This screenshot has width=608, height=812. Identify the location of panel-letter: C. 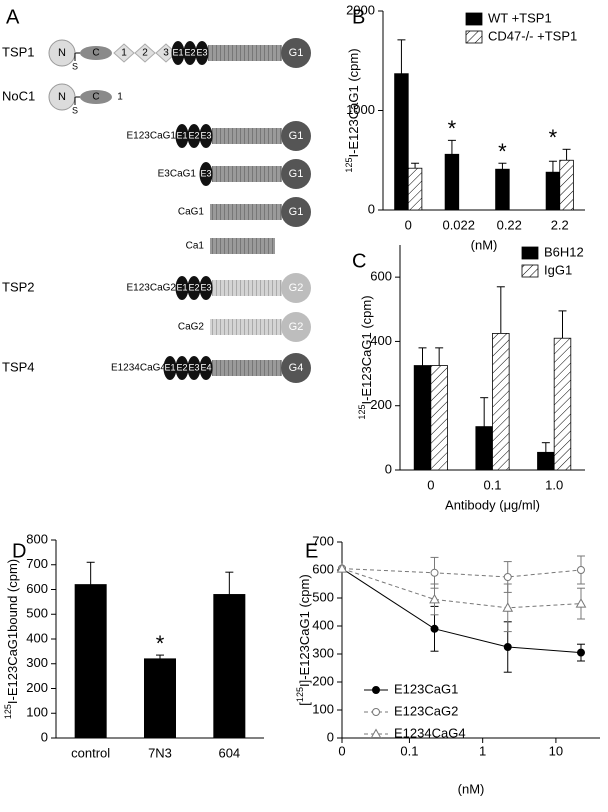
(359, 261).